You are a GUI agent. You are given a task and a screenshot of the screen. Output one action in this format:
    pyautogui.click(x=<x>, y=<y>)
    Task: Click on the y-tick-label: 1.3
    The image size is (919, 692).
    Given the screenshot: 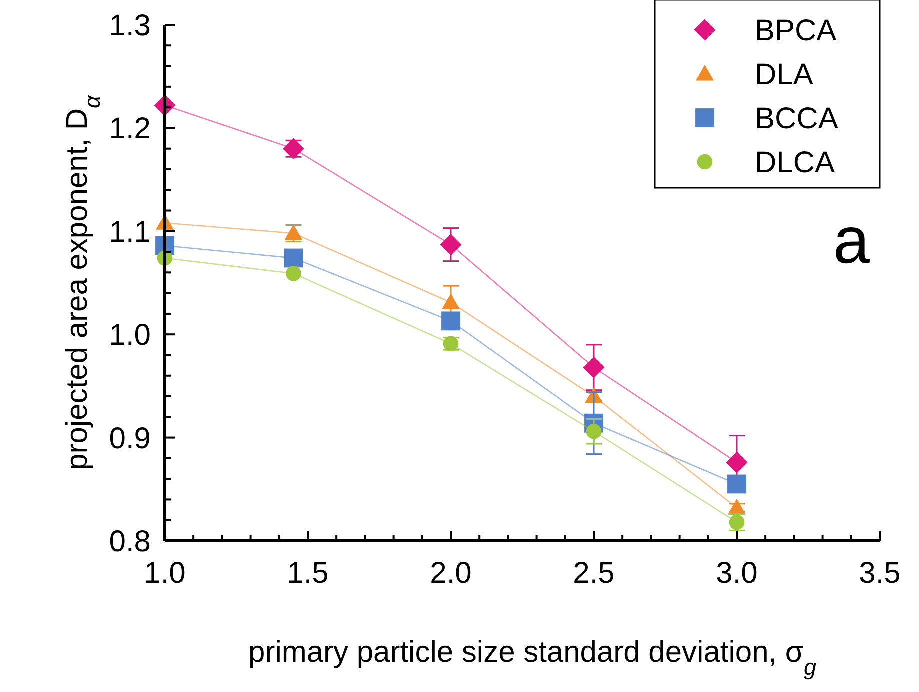 What is the action you would take?
    pyautogui.click(x=130, y=26)
    